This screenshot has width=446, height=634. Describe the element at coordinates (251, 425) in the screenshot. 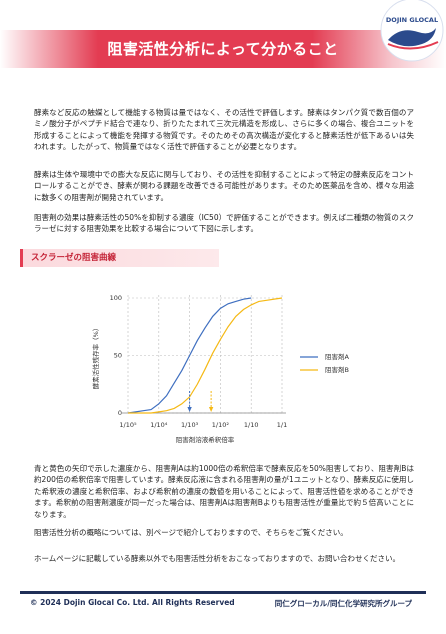

I see `x-tick-label: 1/10` at that location.